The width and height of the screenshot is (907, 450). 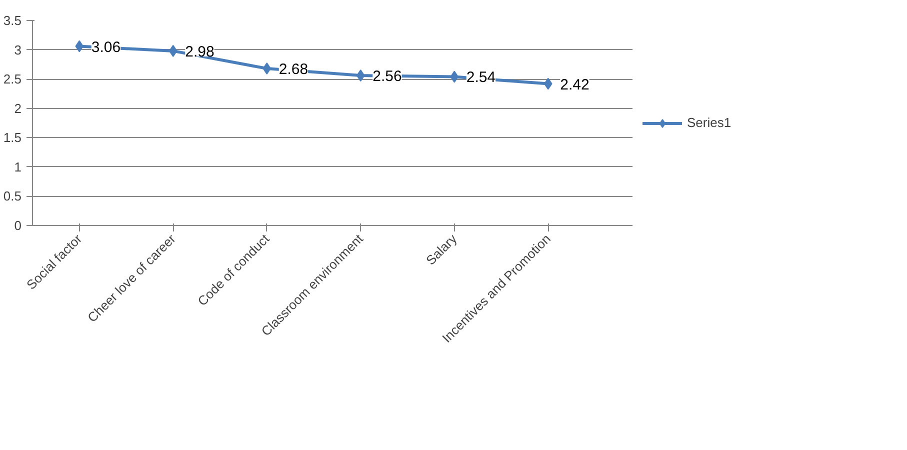 I want to click on y-tick-label: 2.5, so click(x=12, y=79).